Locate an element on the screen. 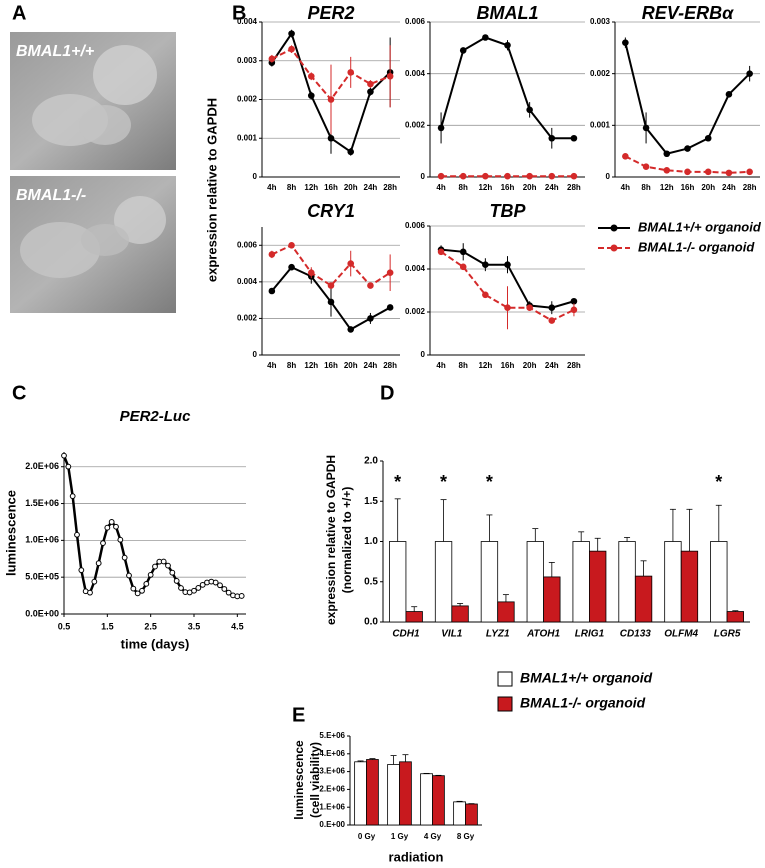 The width and height of the screenshot is (765, 868). y-tick-label: 1.5 is located at coordinates (371, 501).